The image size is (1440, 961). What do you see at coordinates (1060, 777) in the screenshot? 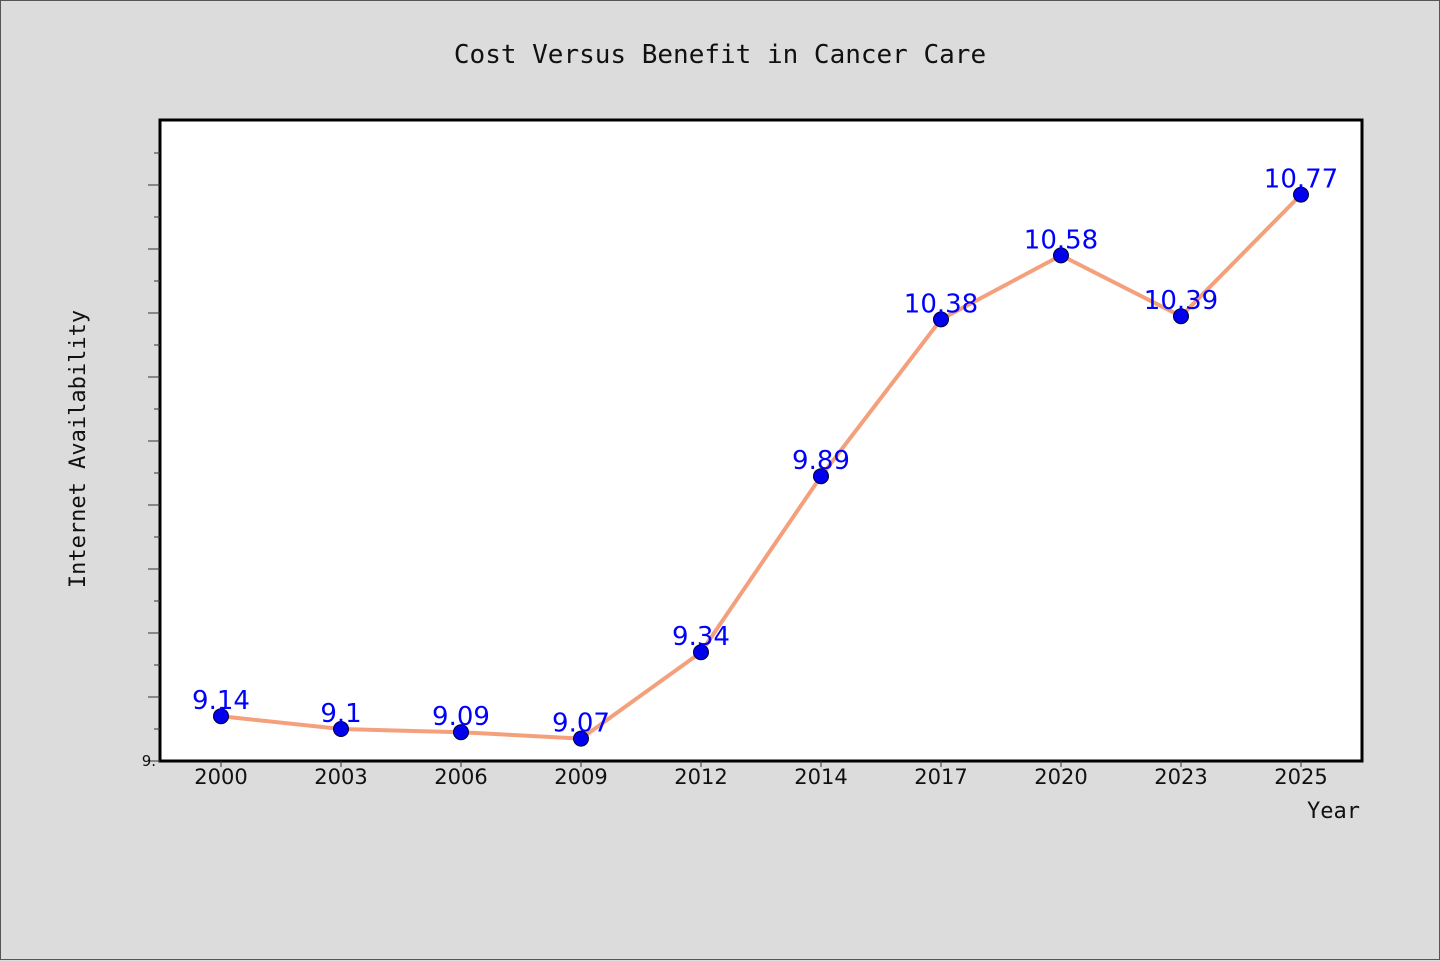
I see `x-tick-label: 2020` at bounding box center [1060, 777].